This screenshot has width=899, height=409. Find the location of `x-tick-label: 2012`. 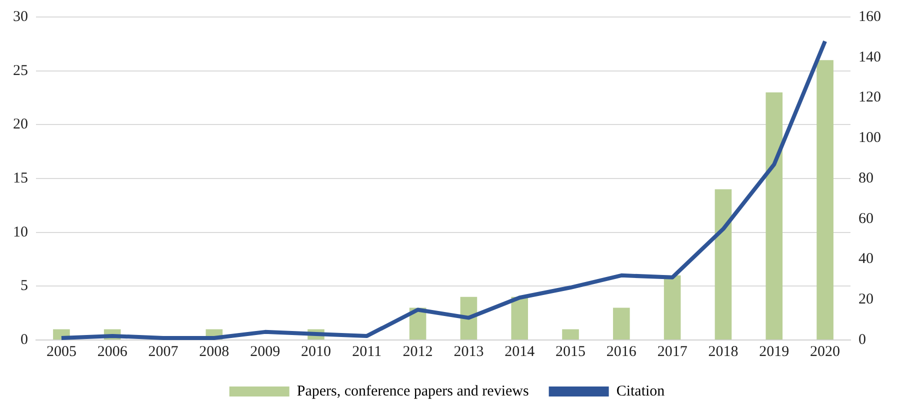

x-tick-label: 2012 is located at coordinates (417, 352).